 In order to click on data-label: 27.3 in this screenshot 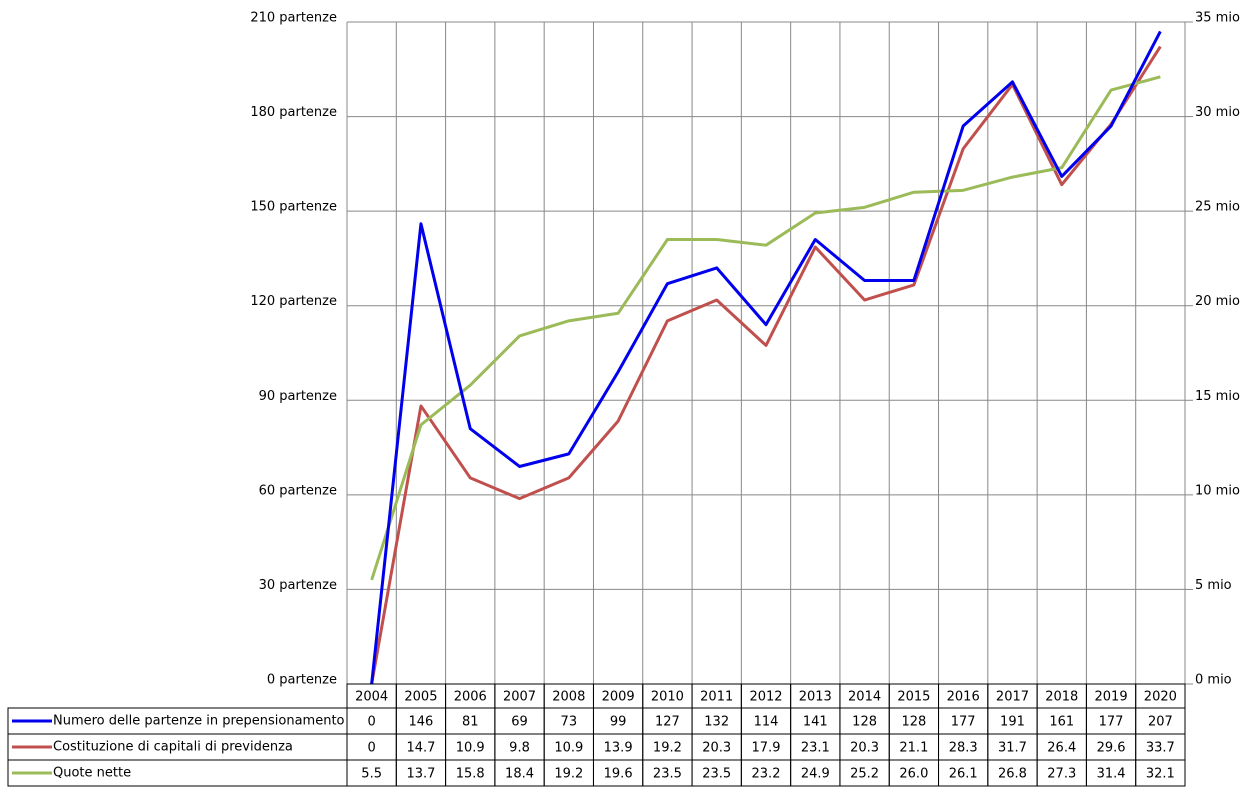, I will do `click(1061, 774)`.